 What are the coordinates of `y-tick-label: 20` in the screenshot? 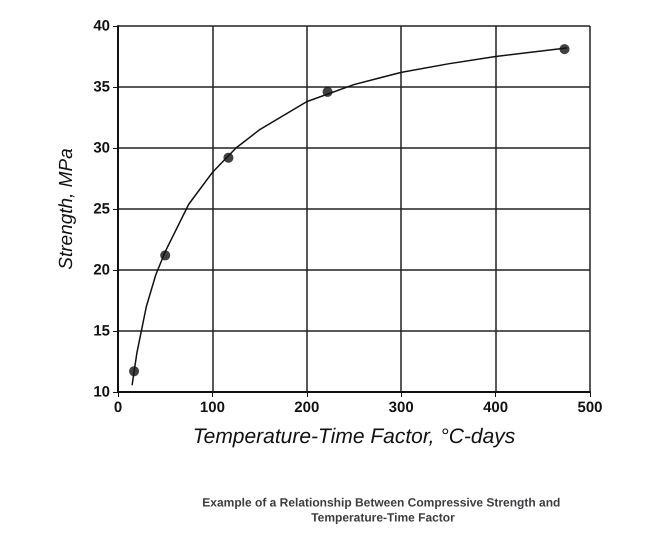 It's located at (101, 270).